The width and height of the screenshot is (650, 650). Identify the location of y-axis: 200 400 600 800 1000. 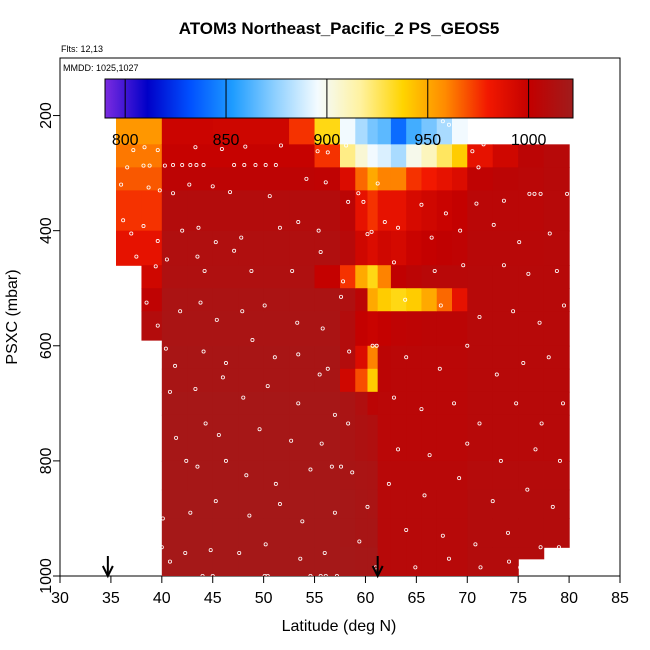
(49, 348).